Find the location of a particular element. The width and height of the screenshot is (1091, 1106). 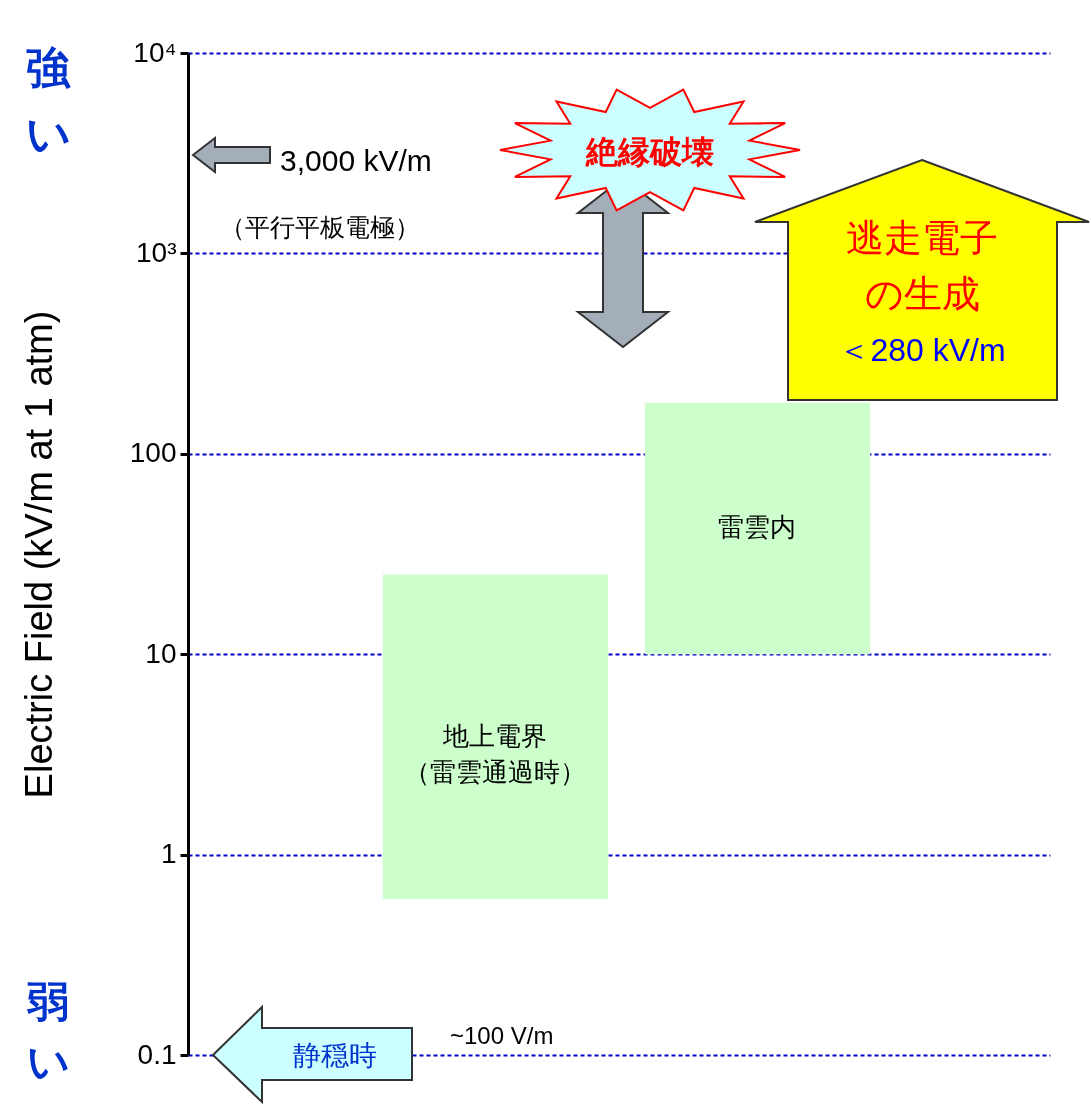

annotation: ~100 V/m is located at coordinates (502, 1035).